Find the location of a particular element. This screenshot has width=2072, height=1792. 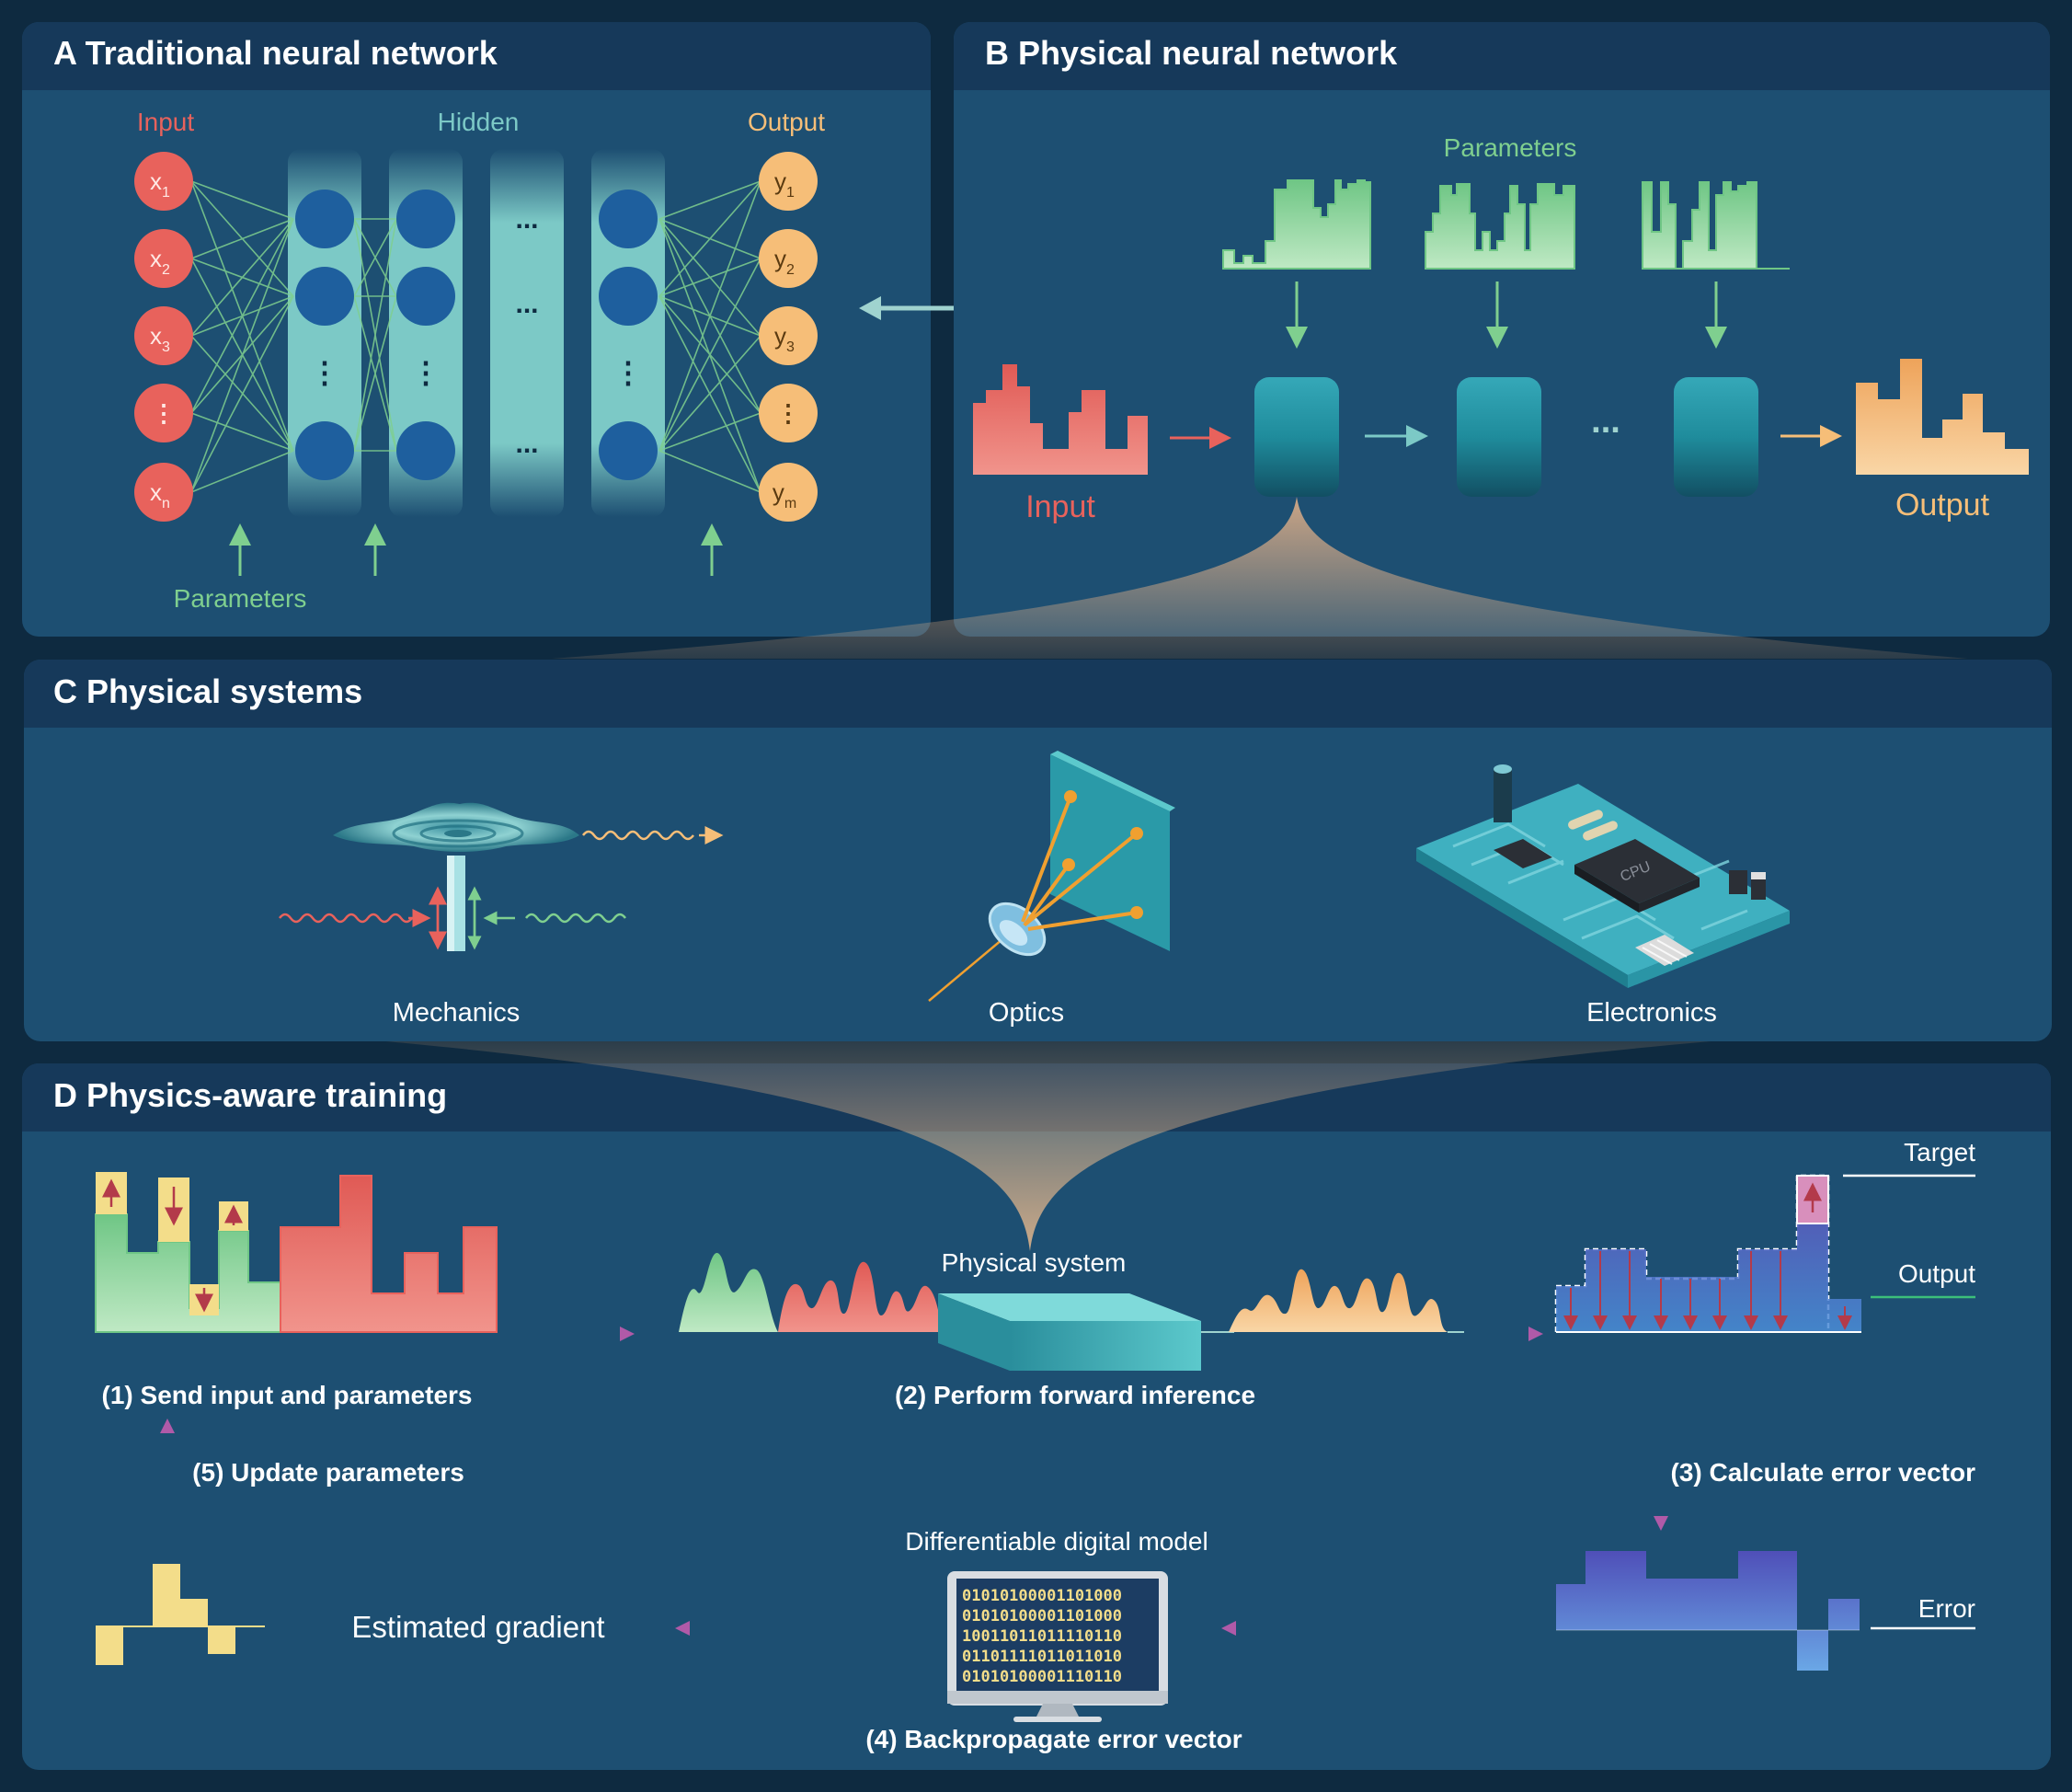

panel-c-title: C Physical systems is located at coordinates (207, 691).